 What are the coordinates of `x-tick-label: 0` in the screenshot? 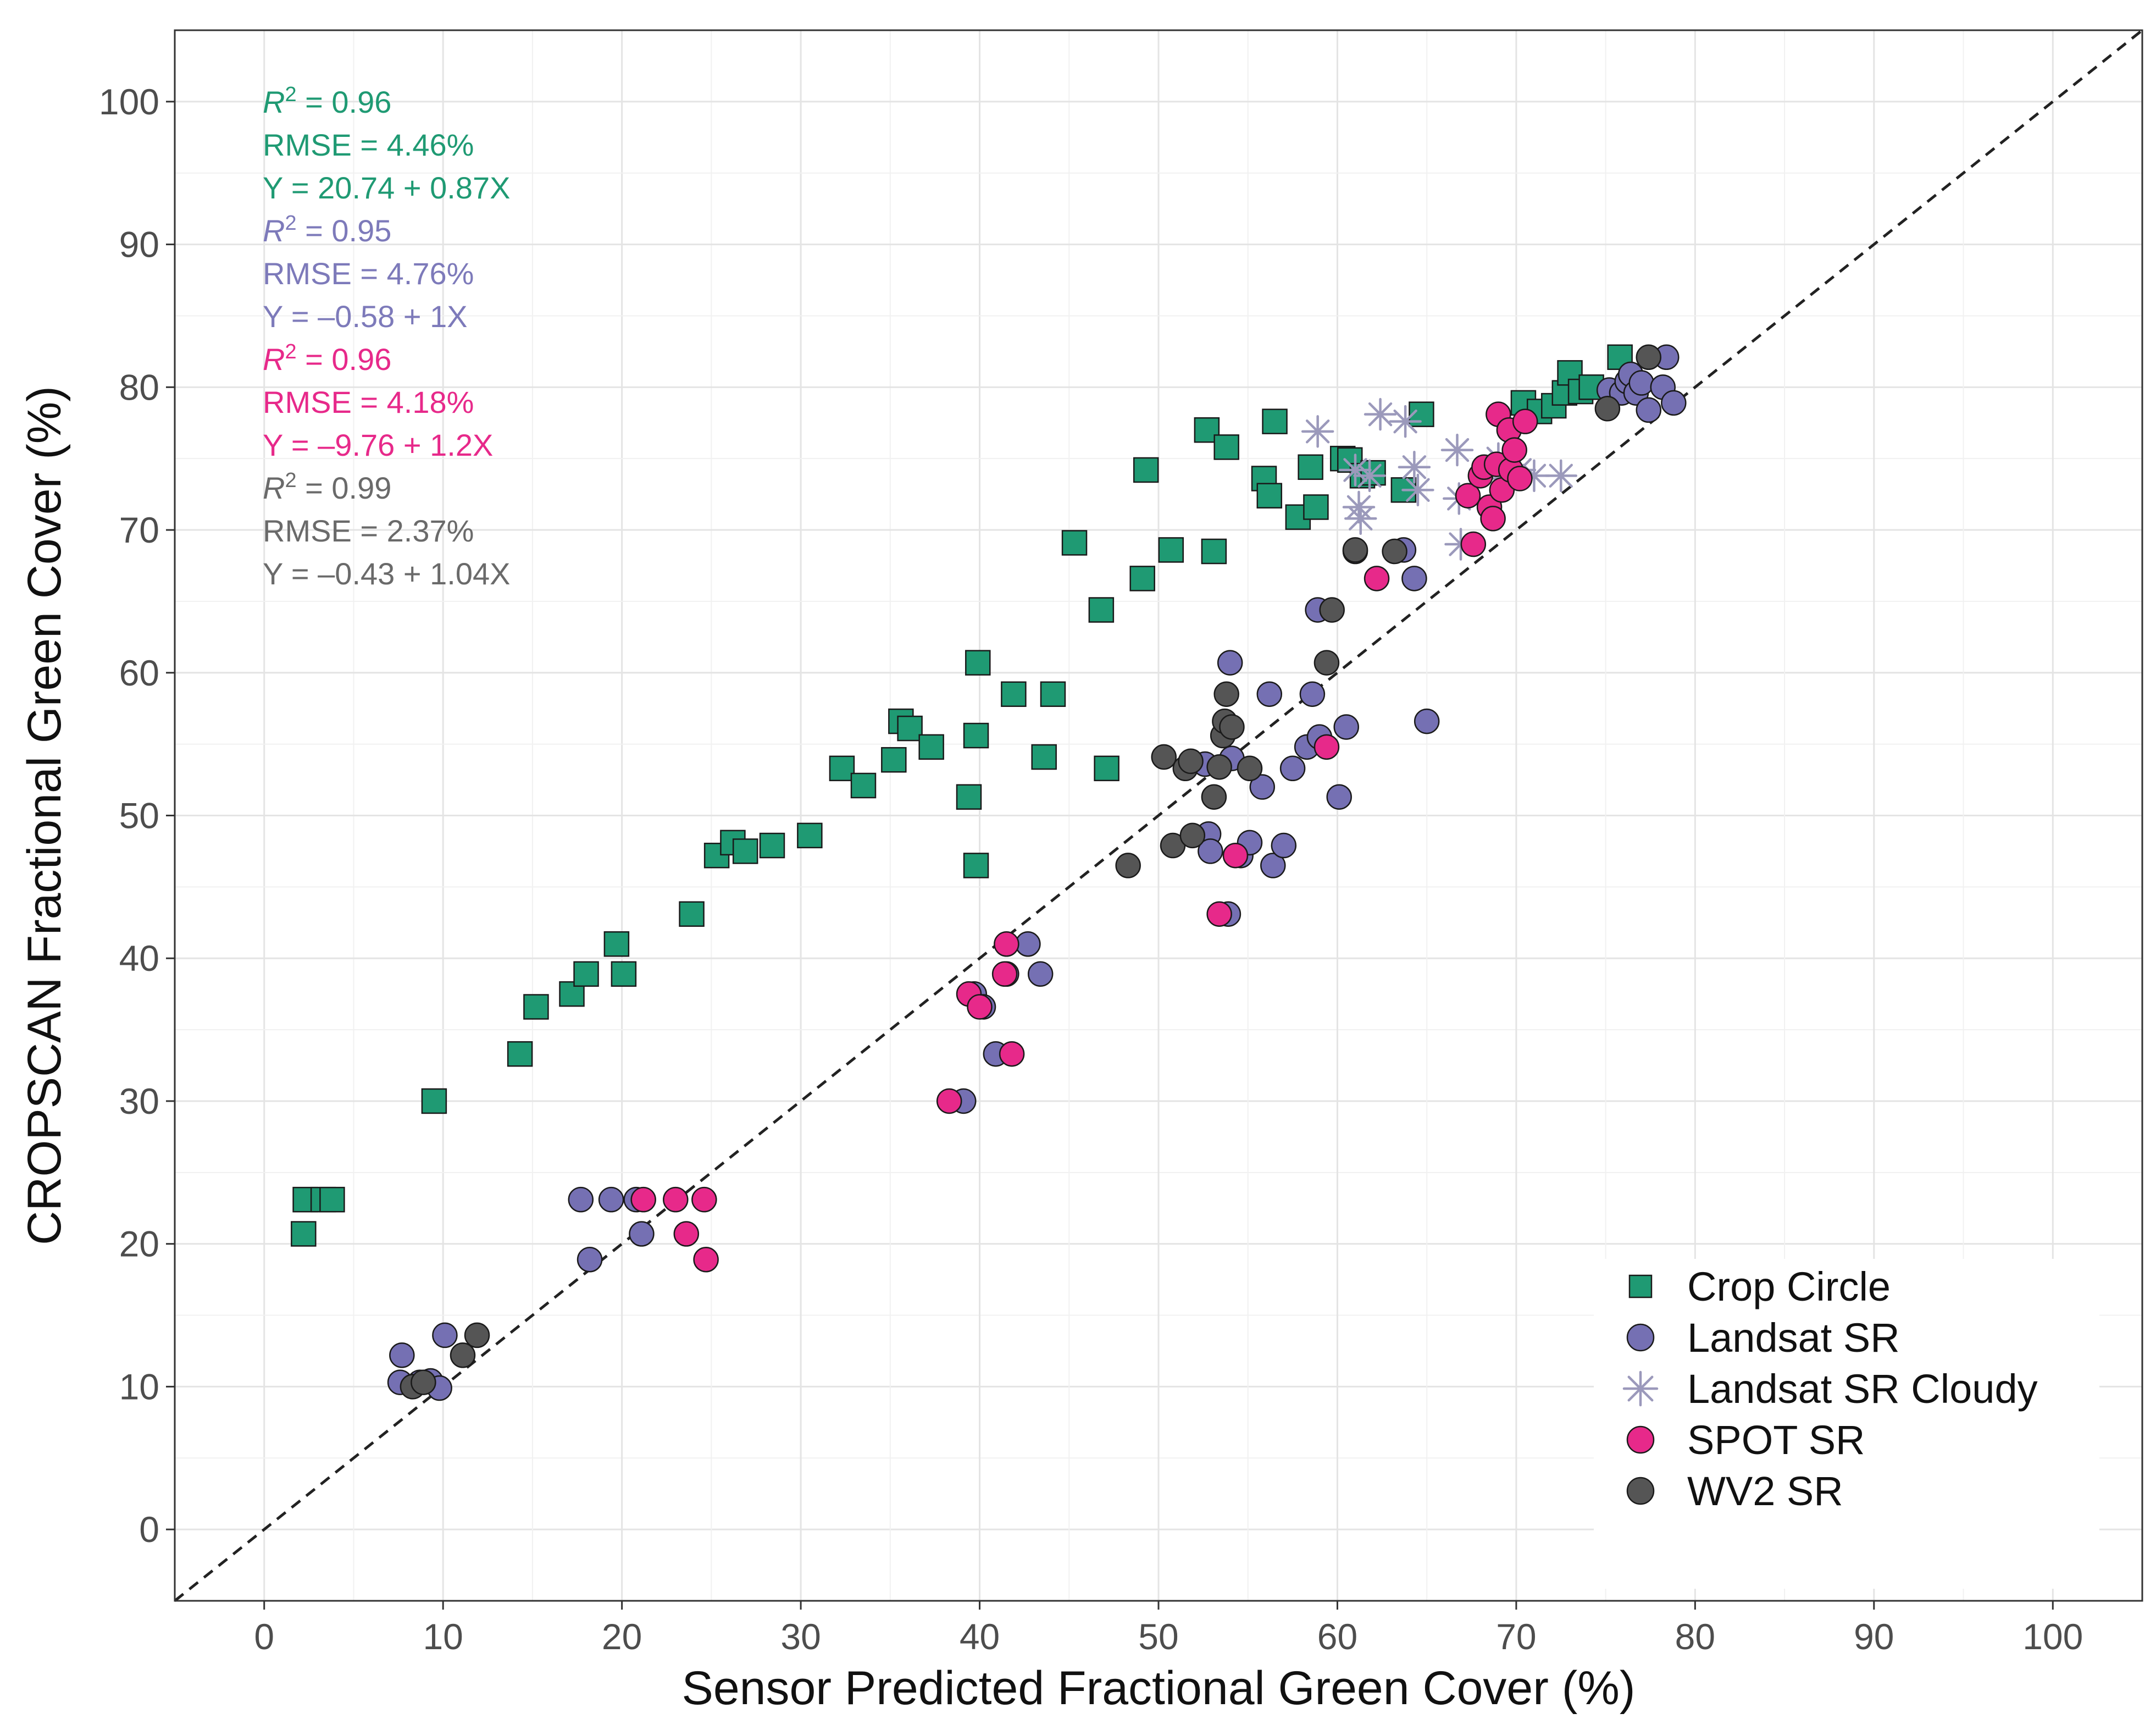 It's located at (264, 1637).